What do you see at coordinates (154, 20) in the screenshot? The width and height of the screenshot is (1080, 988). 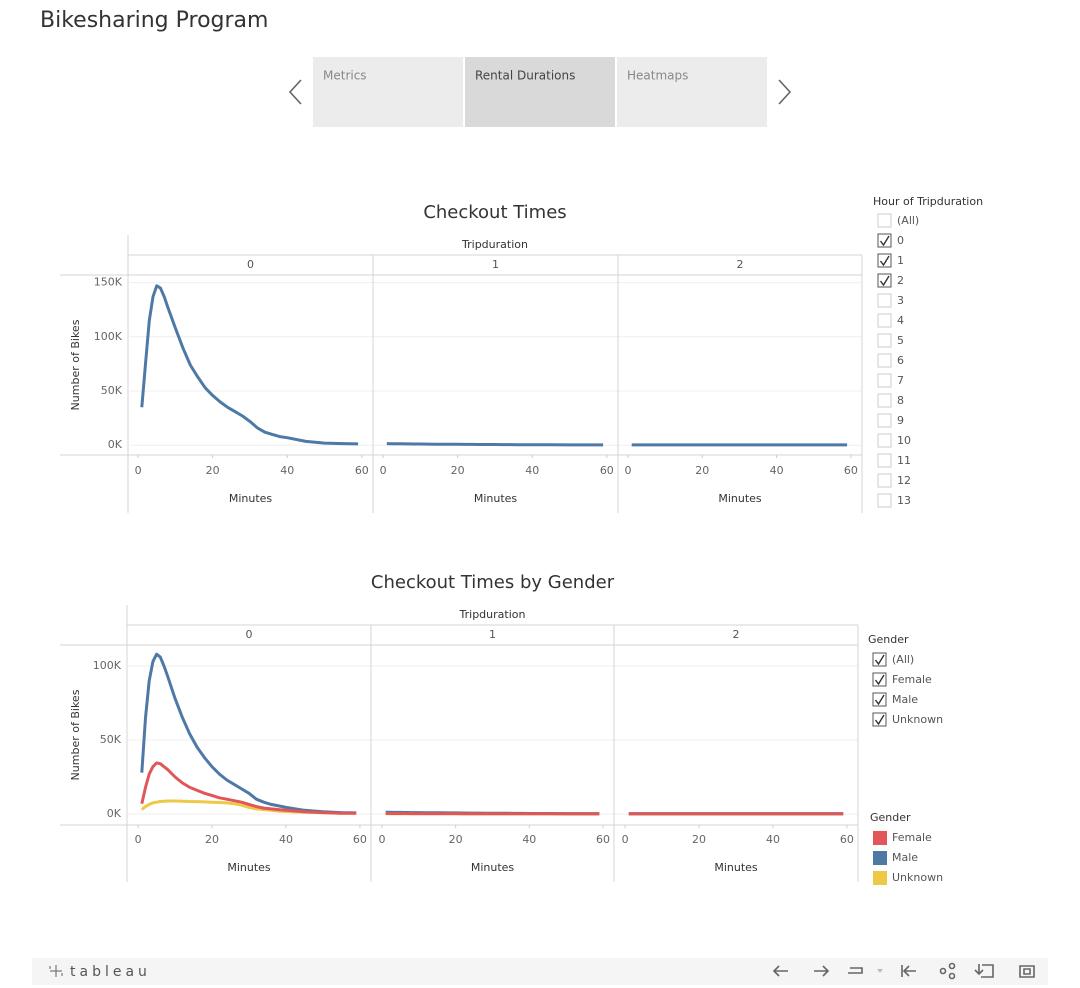 I see `page-title: Bikesharing Program` at bounding box center [154, 20].